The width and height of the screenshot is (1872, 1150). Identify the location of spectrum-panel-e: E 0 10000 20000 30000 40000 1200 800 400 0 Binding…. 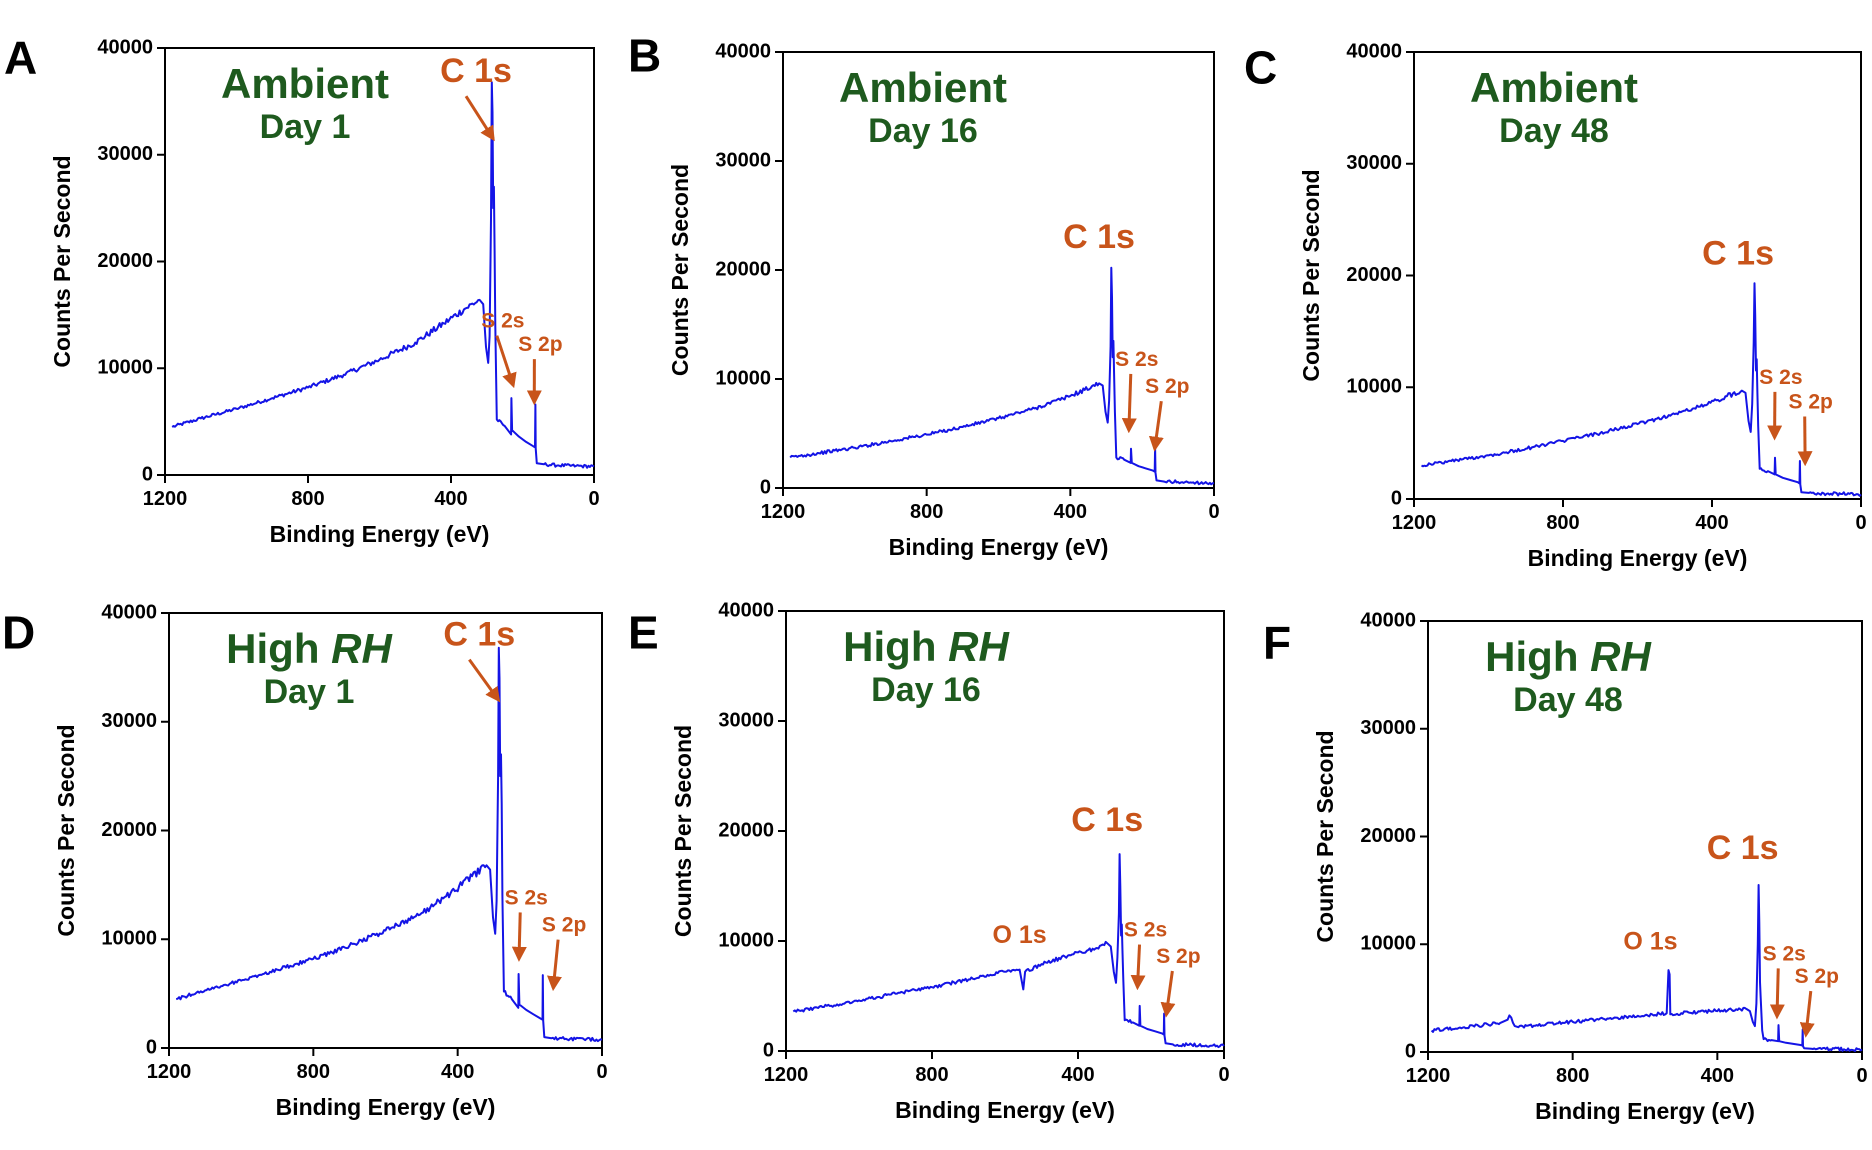
(929, 861).